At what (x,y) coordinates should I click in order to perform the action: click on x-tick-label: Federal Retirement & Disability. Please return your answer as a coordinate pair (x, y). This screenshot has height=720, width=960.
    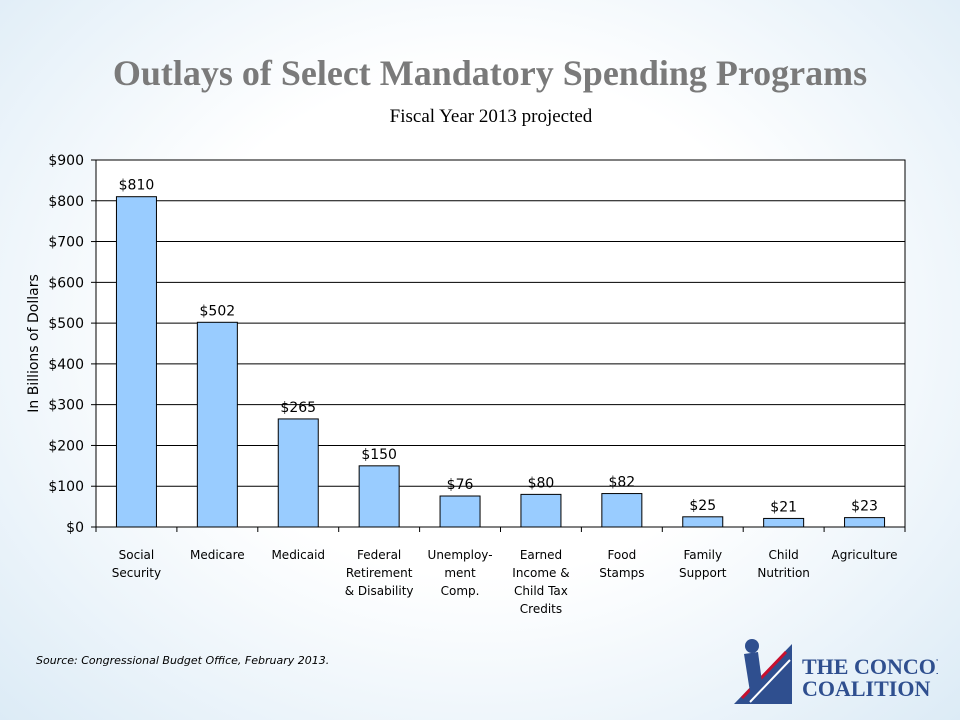
    Looking at the image, I should click on (379, 573).